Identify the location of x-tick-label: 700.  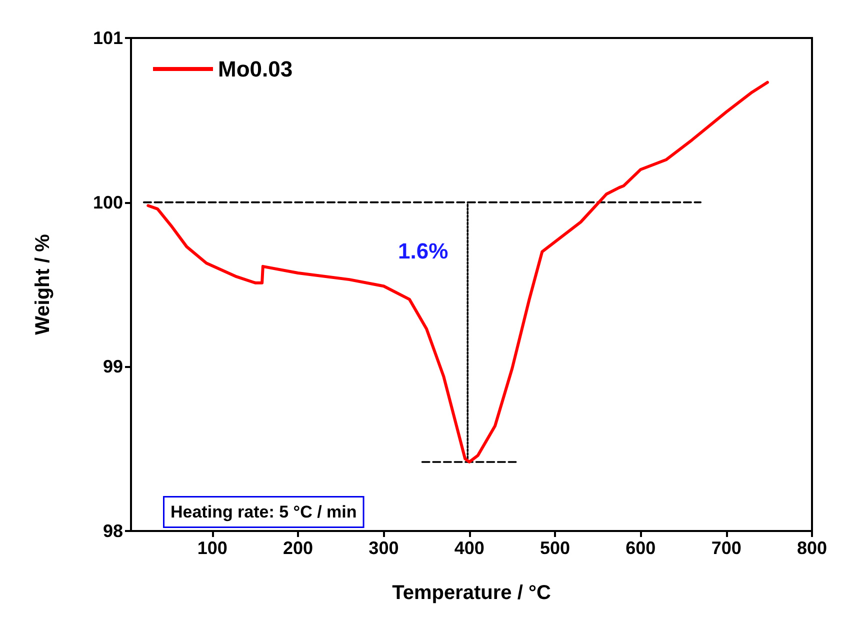
(726, 548).